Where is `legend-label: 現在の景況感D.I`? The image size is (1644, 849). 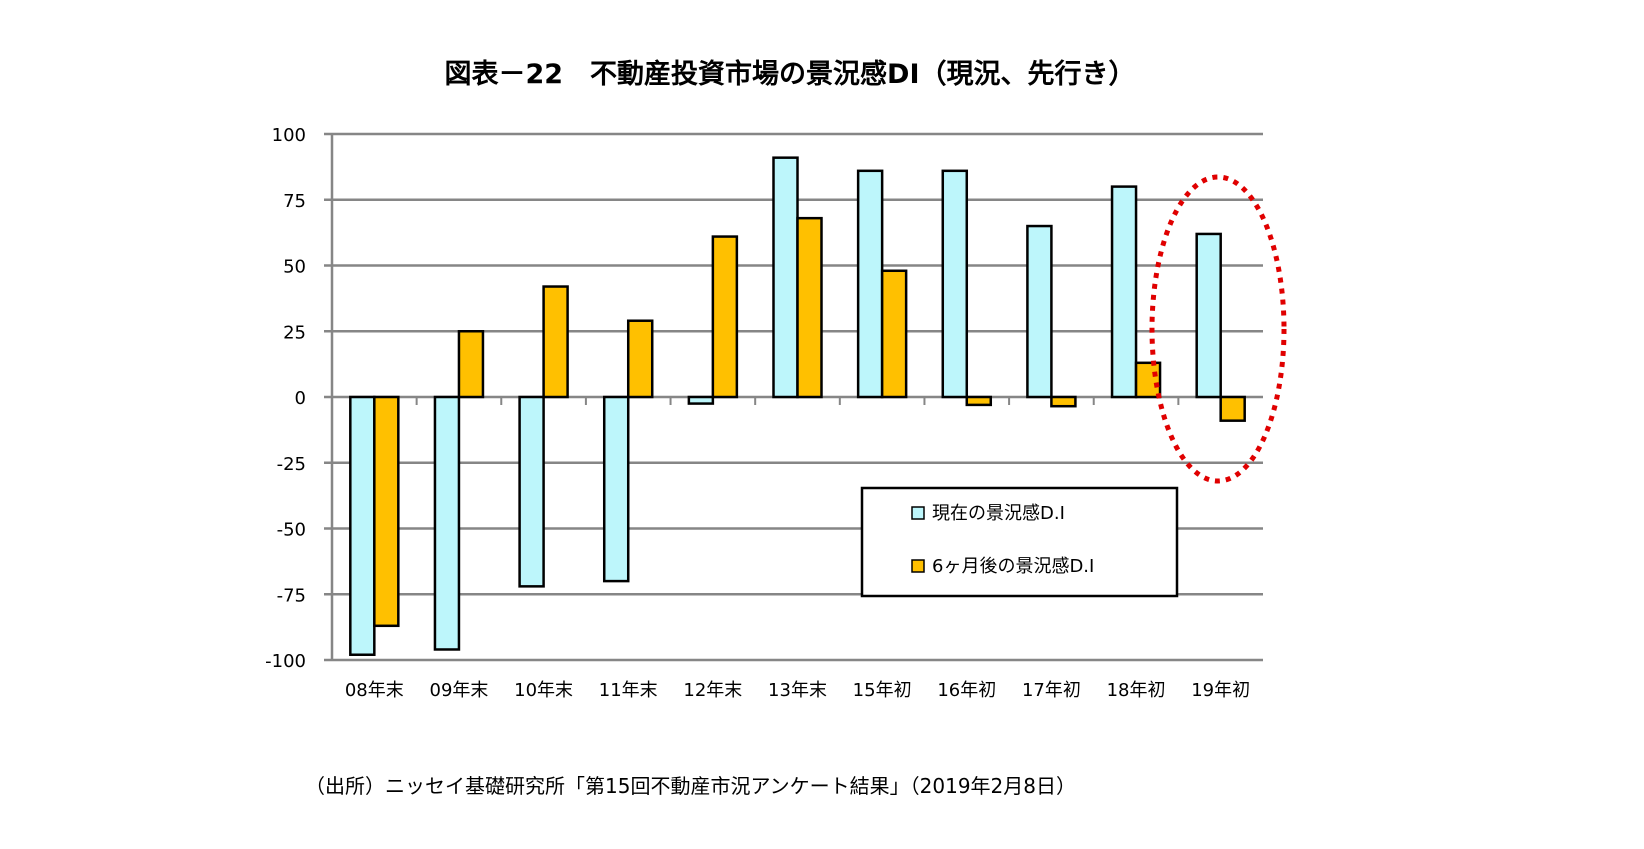
legend-label: 現在の景況感D.I is located at coordinates (998, 513).